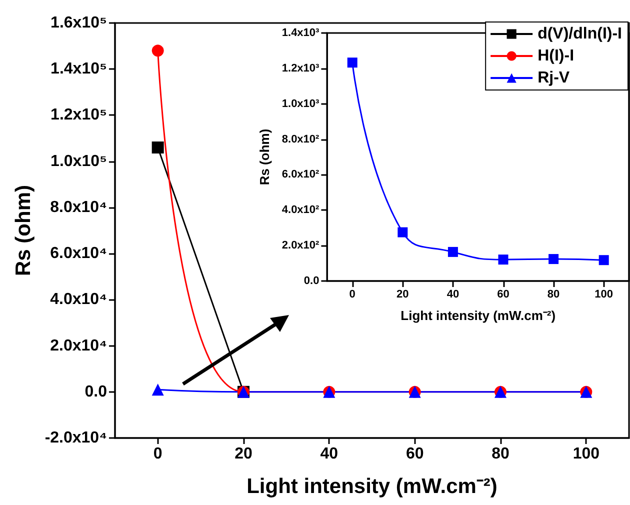 Image resolution: width=630 pixels, height=505 pixels. I want to click on y-tick-label: 1.4x10⁵, so click(78, 69).